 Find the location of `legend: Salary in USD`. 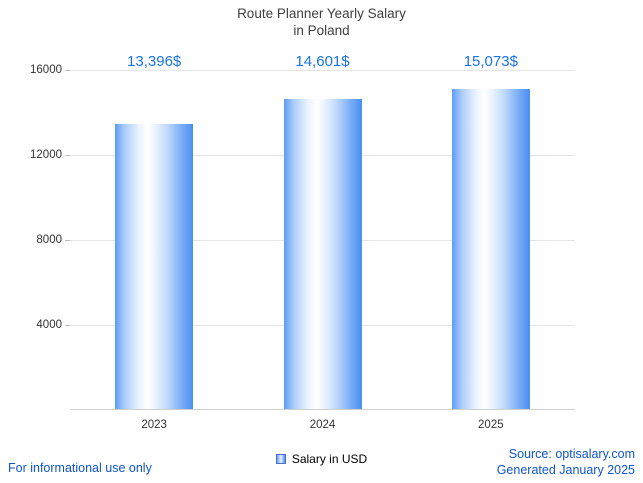

legend: Salary in USD is located at coordinates (321, 459).